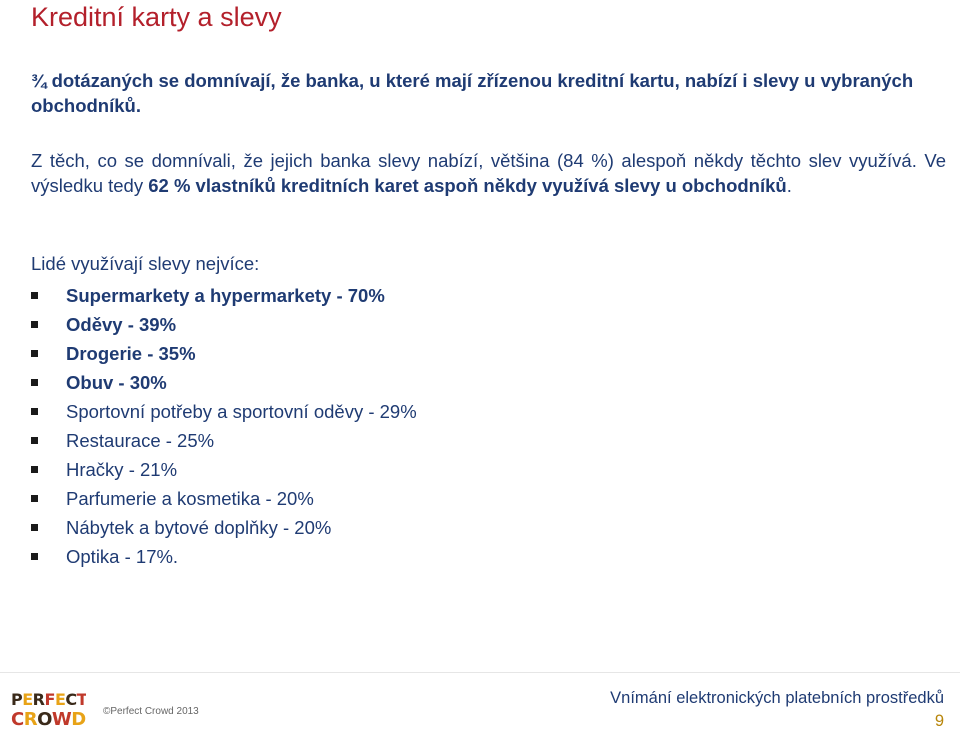 This screenshot has width=960, height=733. I want to click on list-item-text: Nábytek a bytové doplňky - 20%, so click(199, 527).